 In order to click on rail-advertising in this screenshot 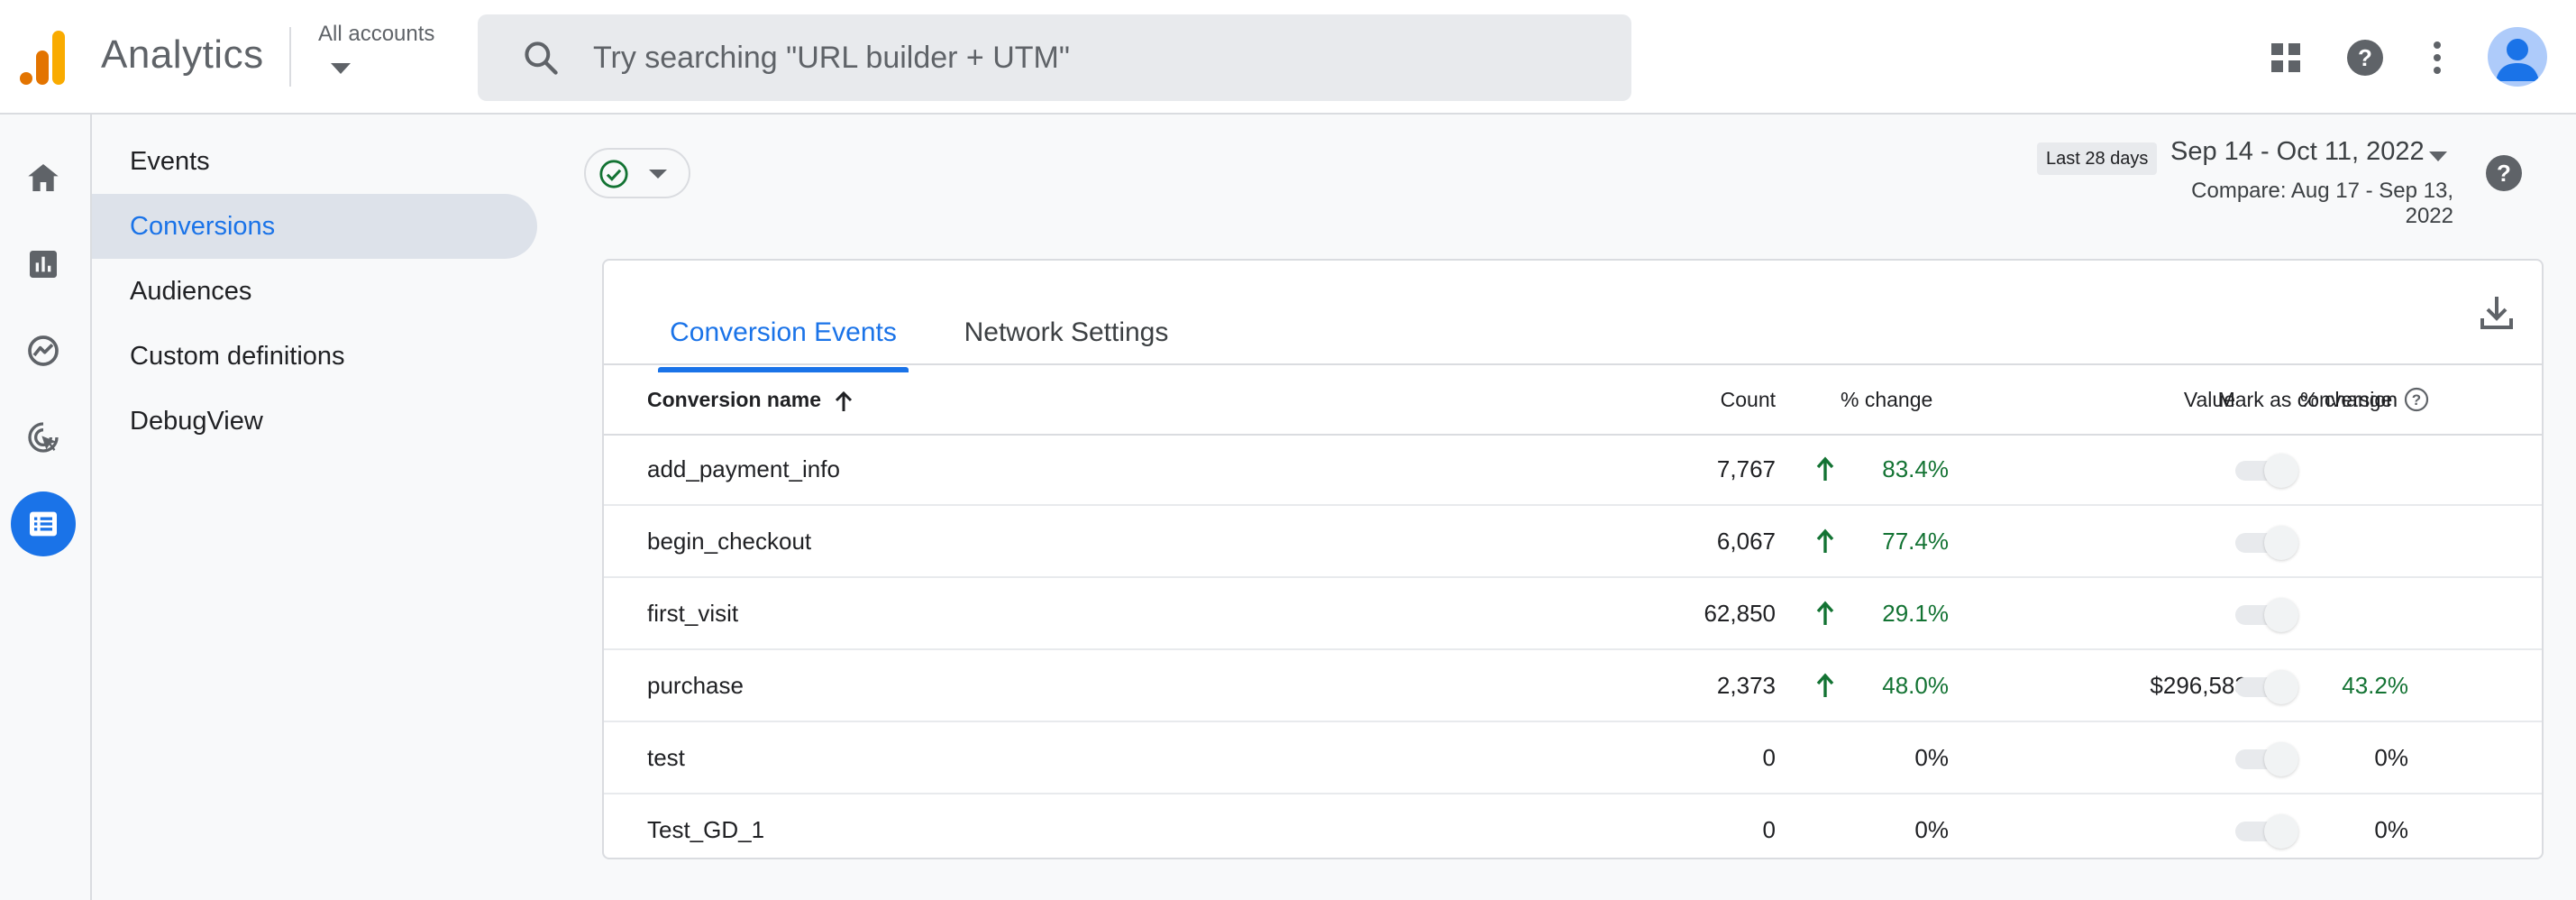, I will do `click(43, 437)`.